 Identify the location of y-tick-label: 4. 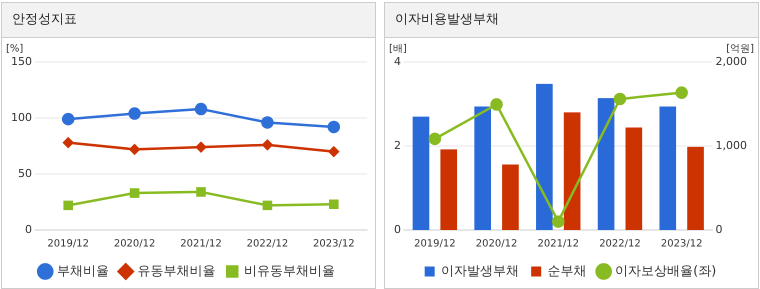
(397, 61).